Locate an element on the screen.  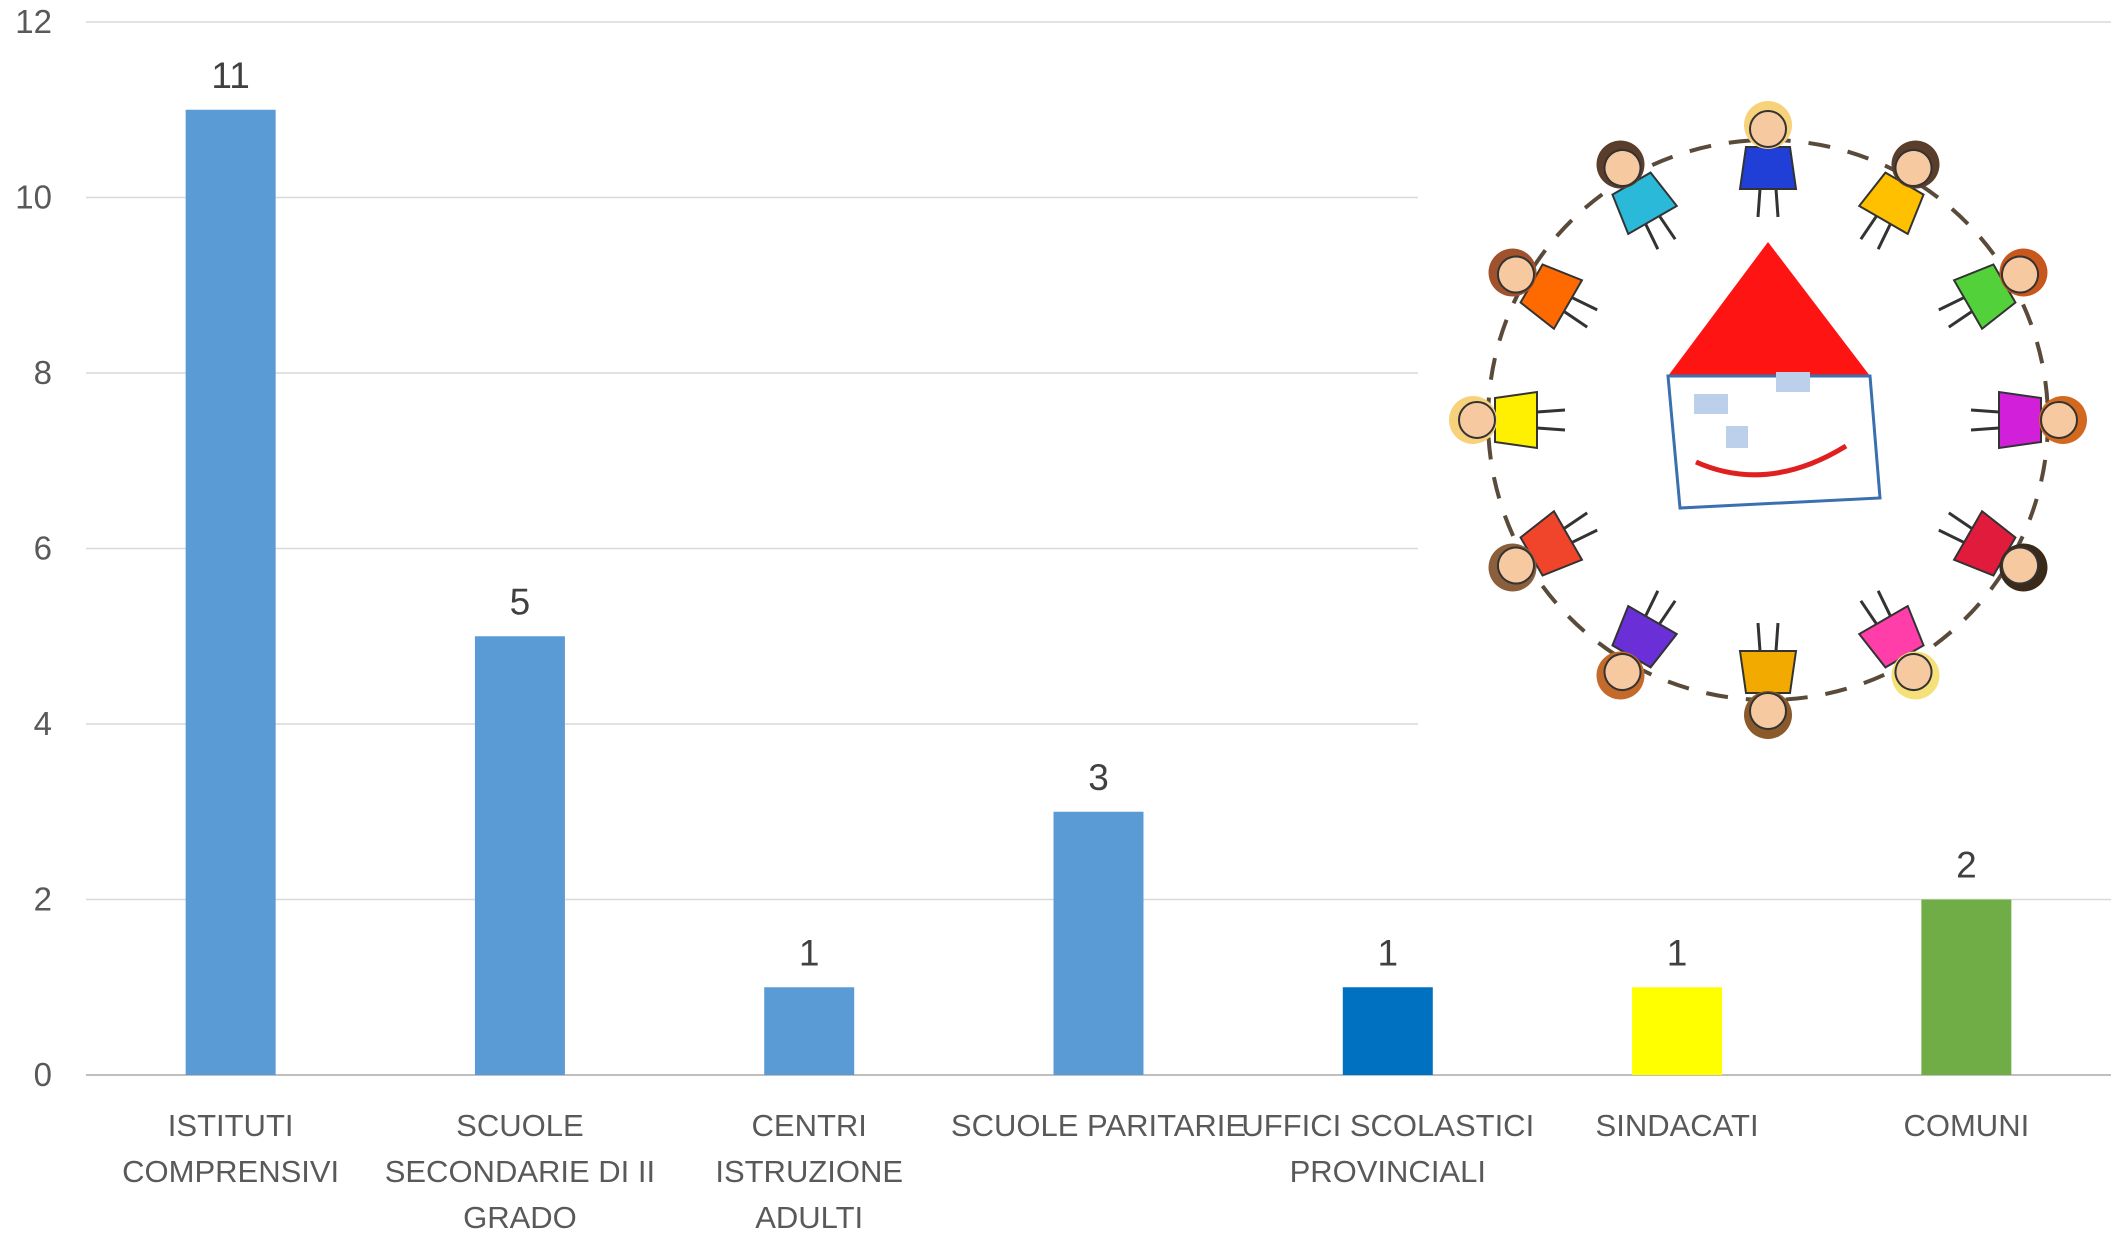
house-smile is located at coordinates (1771, 460).